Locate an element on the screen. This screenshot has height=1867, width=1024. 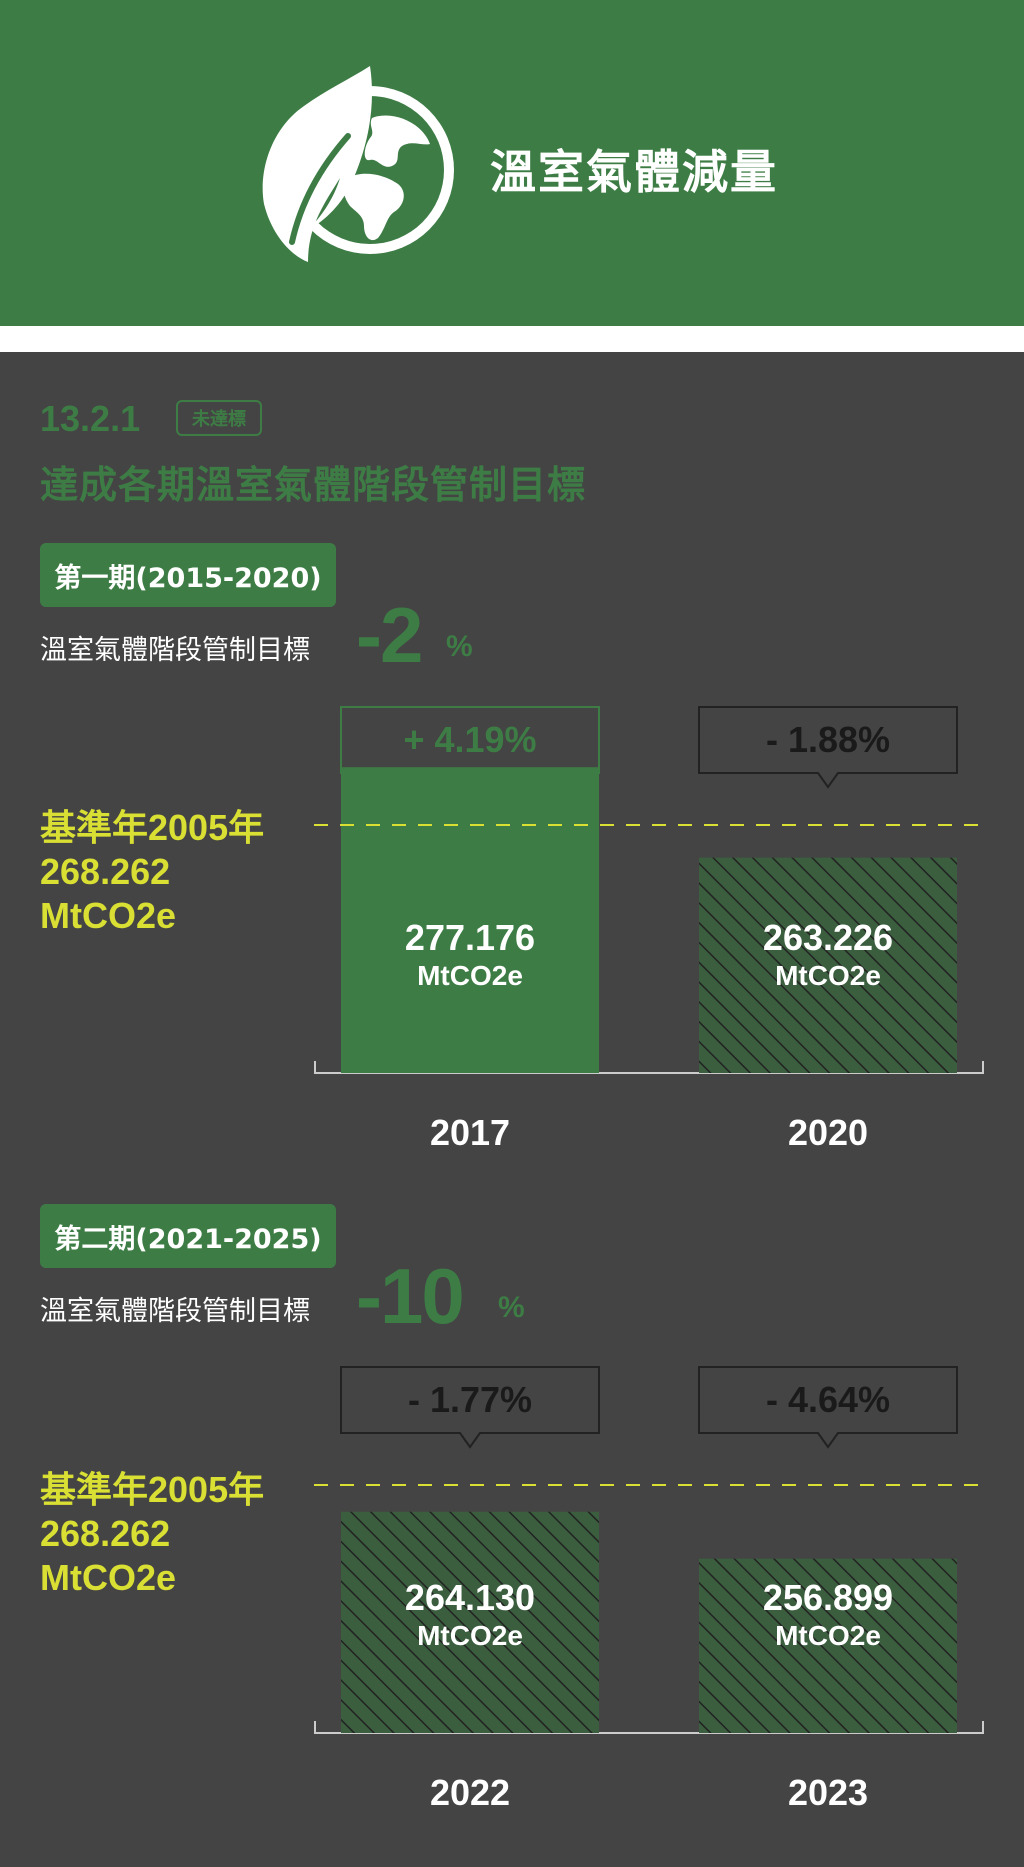
bar-2017 is located at coordinates (470, 920).